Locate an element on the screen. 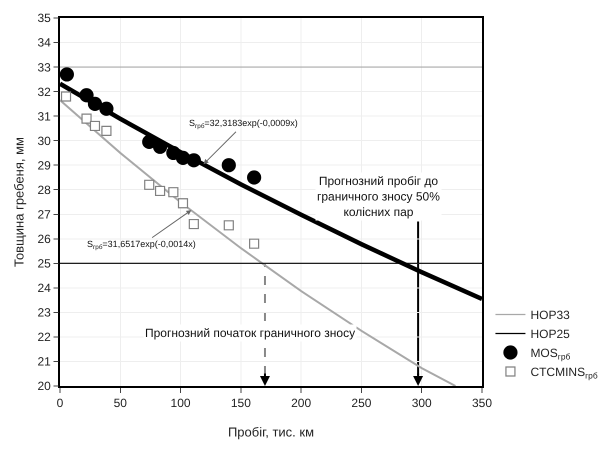 The height and width of the screenshot is (455, 615). y-tick-label: 23 is located at coordinates (44, 313).